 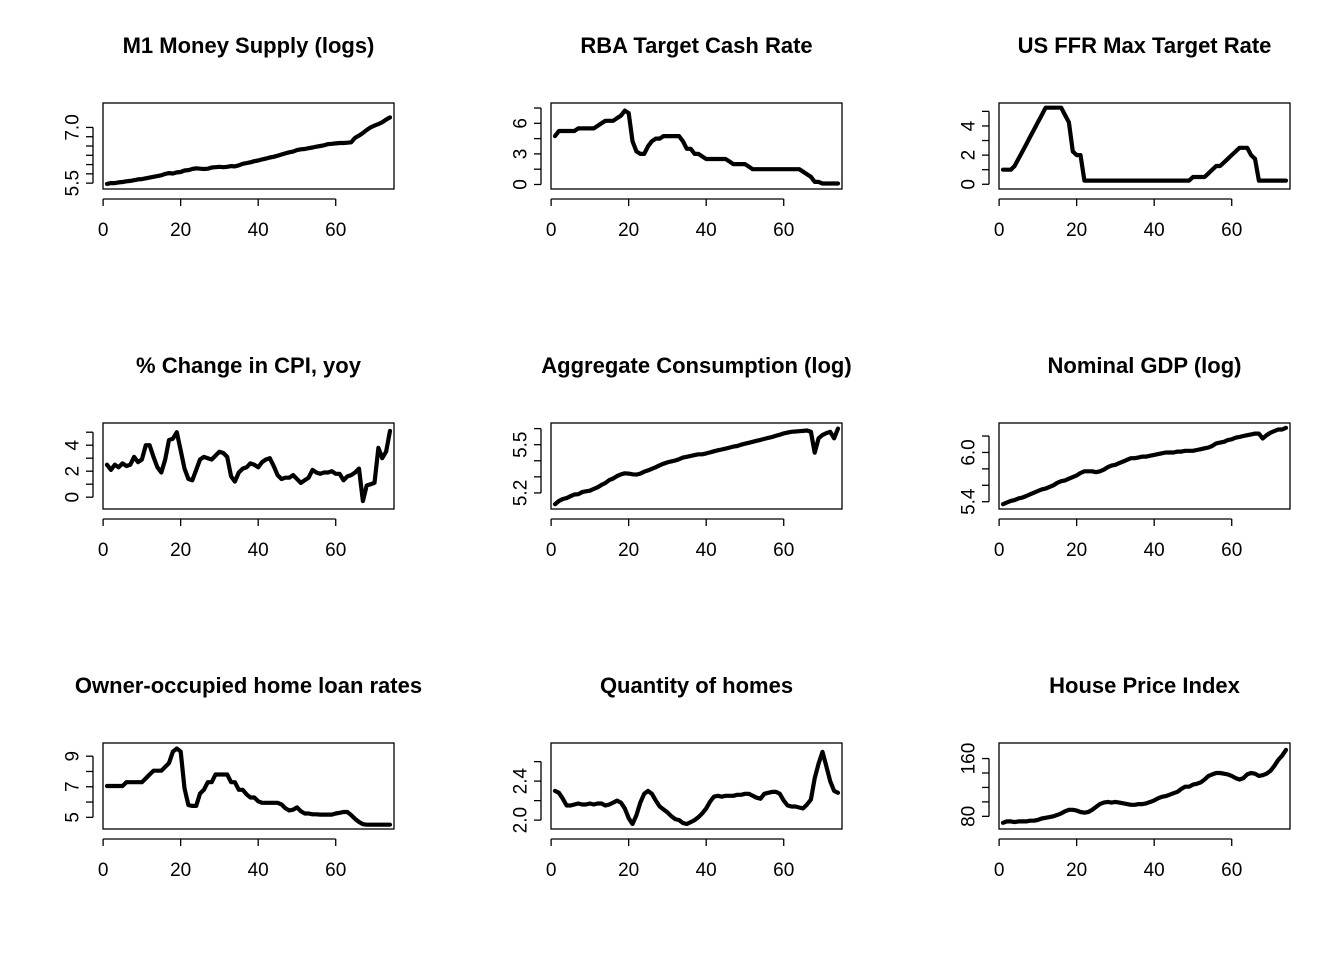 I want to click on panel-5: Aggregate Consumption (log) 0 20 40 60 5.2 5.5, so click(x=681, y=457).